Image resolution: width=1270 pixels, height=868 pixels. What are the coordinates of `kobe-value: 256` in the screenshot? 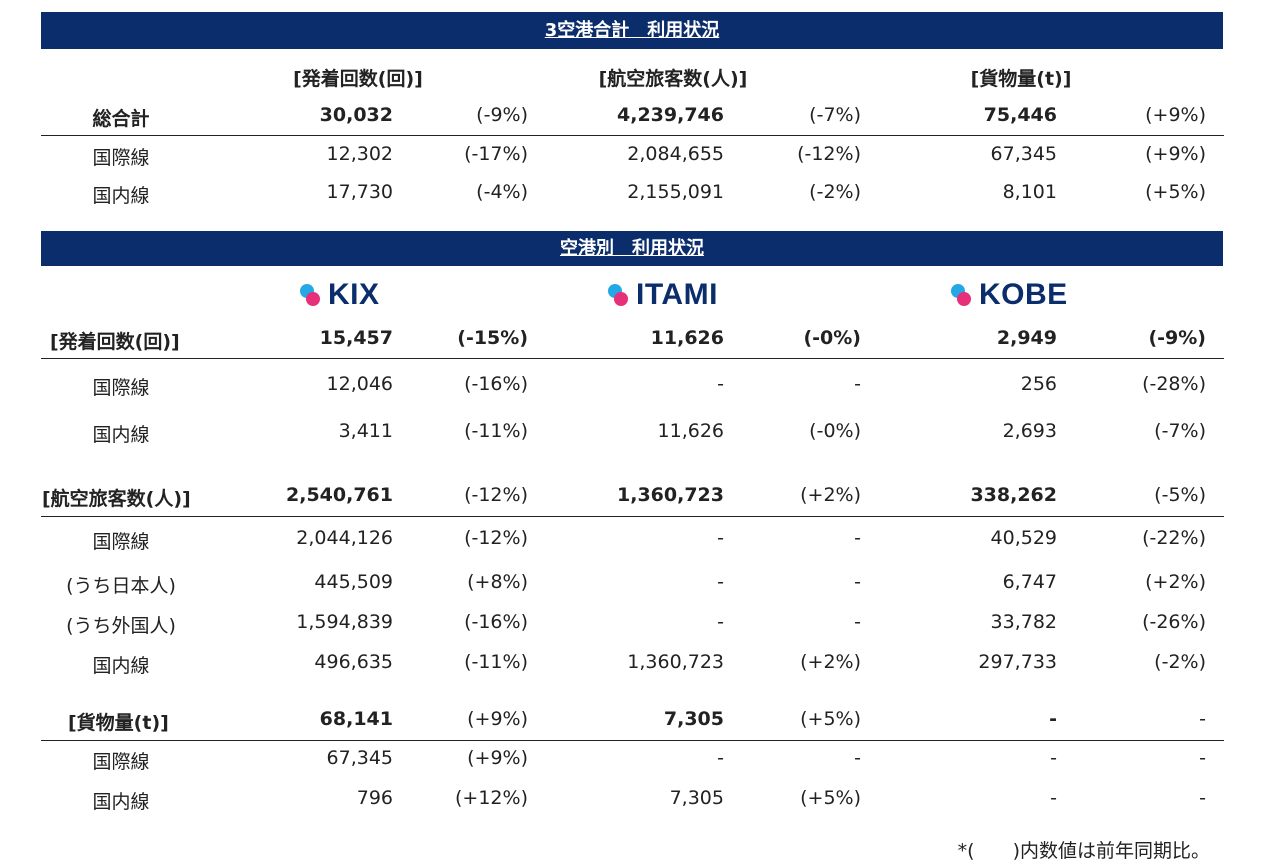 It's located at (1038, 384).